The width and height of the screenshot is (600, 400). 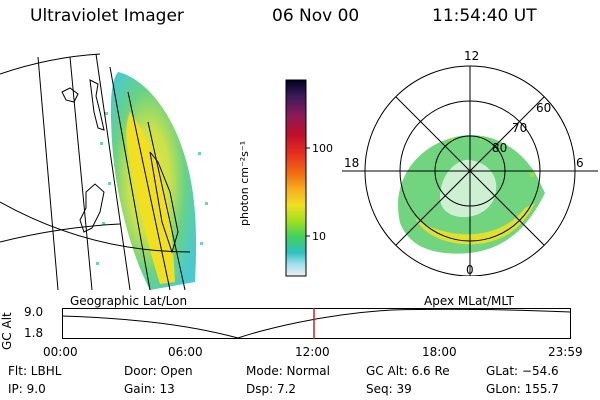 I want to click on observation-time: 11:54:40 UT, so click(x=484, y=16).